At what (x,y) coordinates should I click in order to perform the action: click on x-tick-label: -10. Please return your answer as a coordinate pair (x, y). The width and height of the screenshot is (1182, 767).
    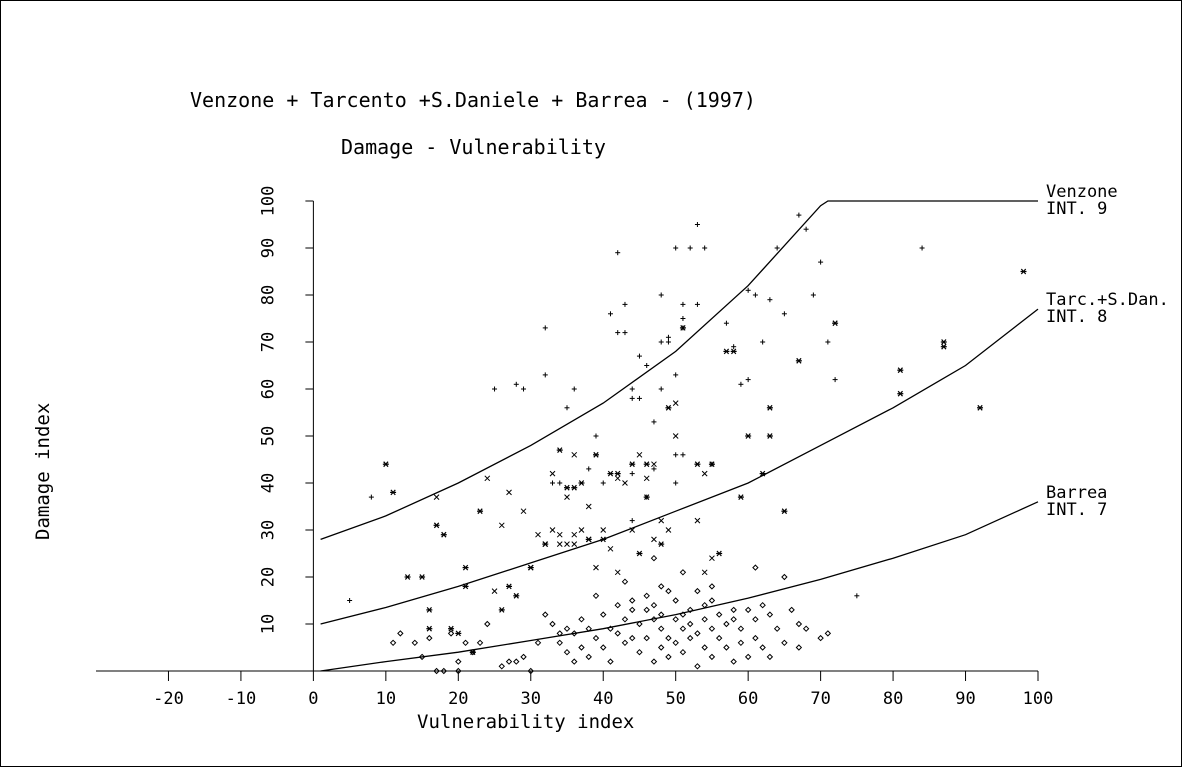
    Looking at the image, I should click on (241, 699).